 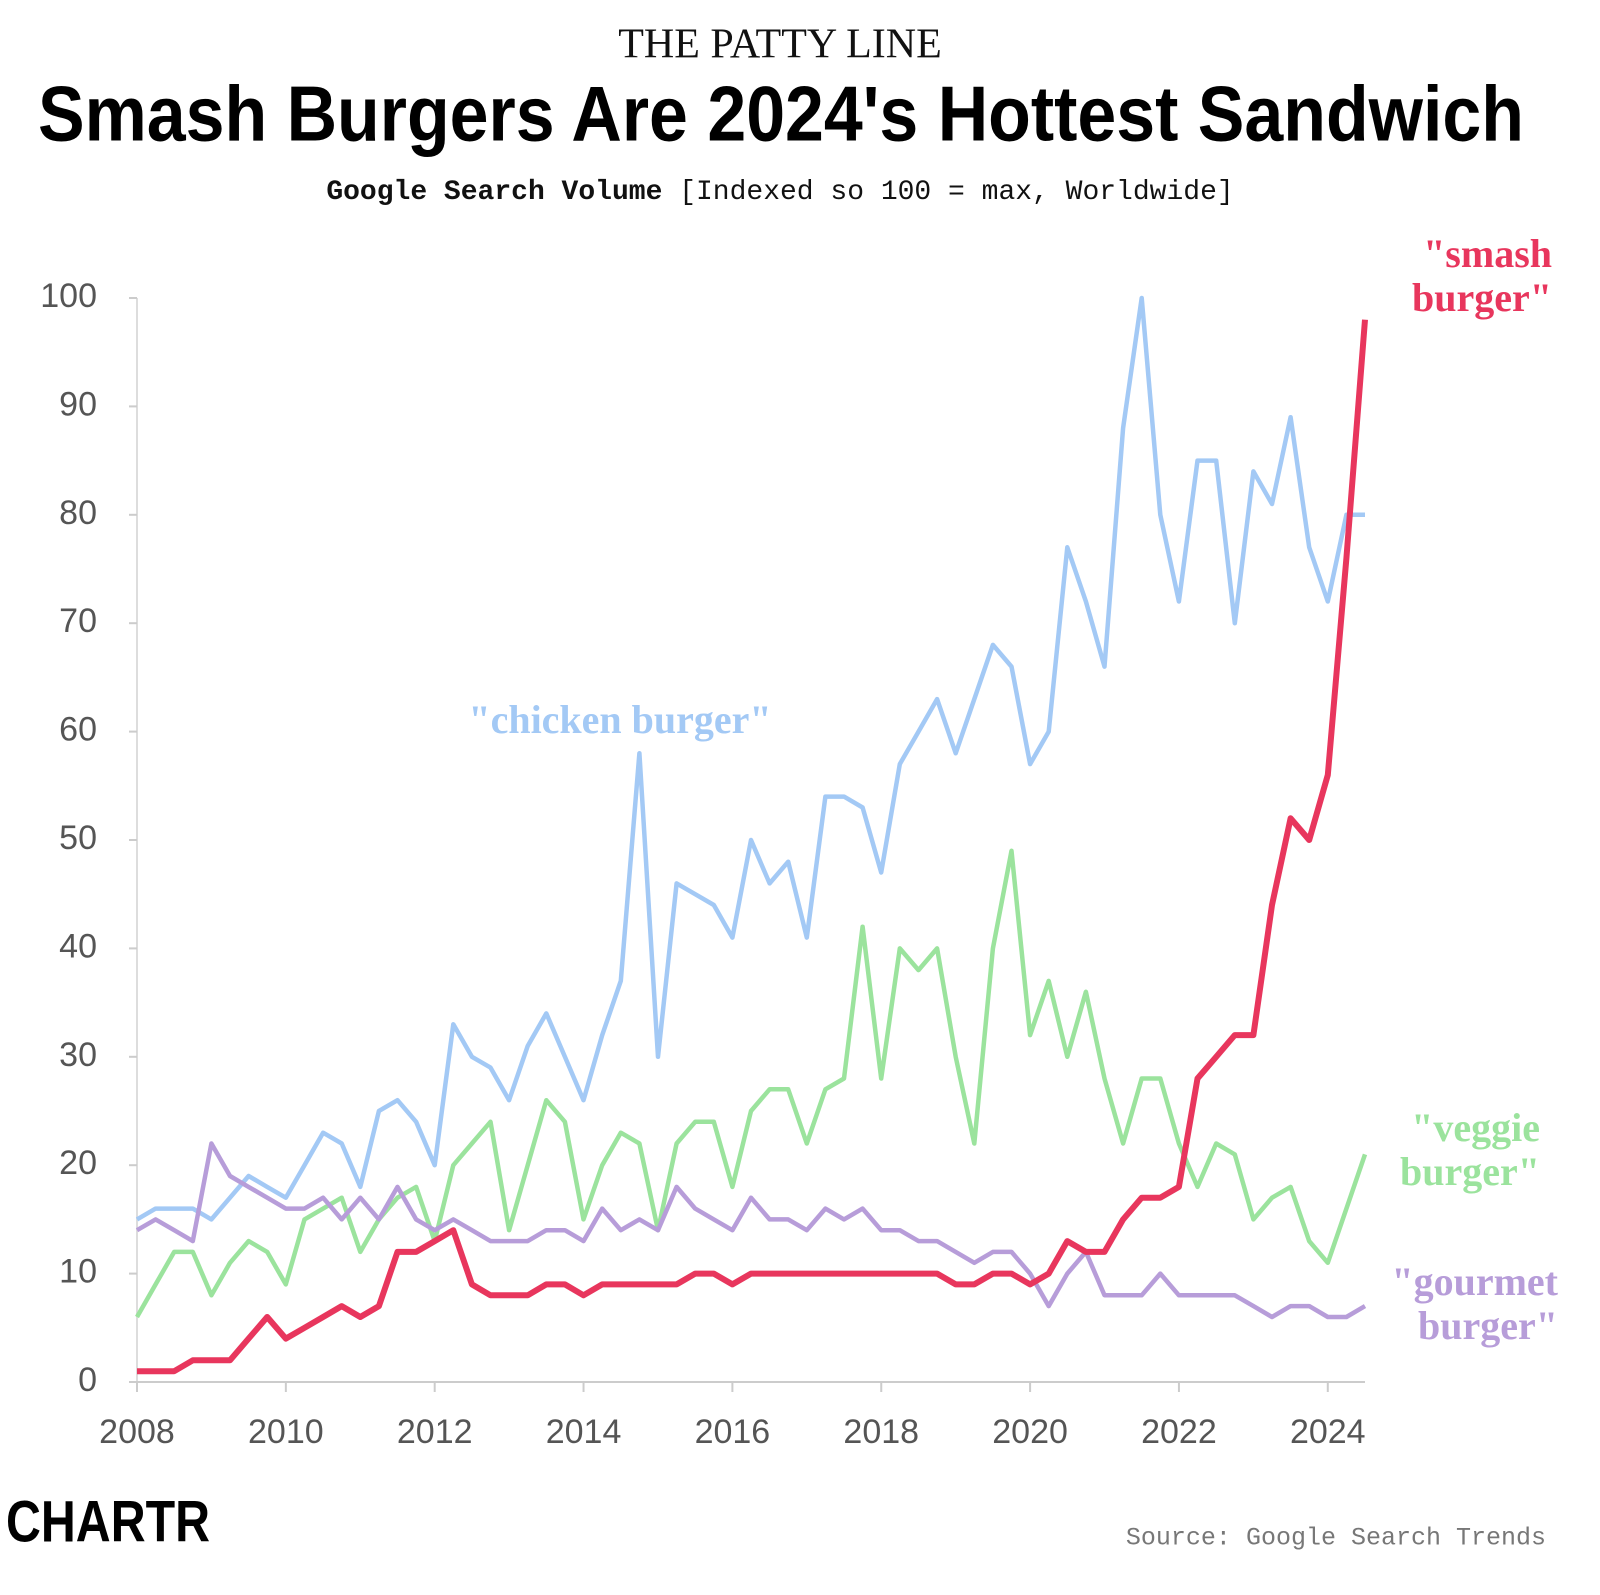 I want to click on series-line, so click(x=751, y=1230).